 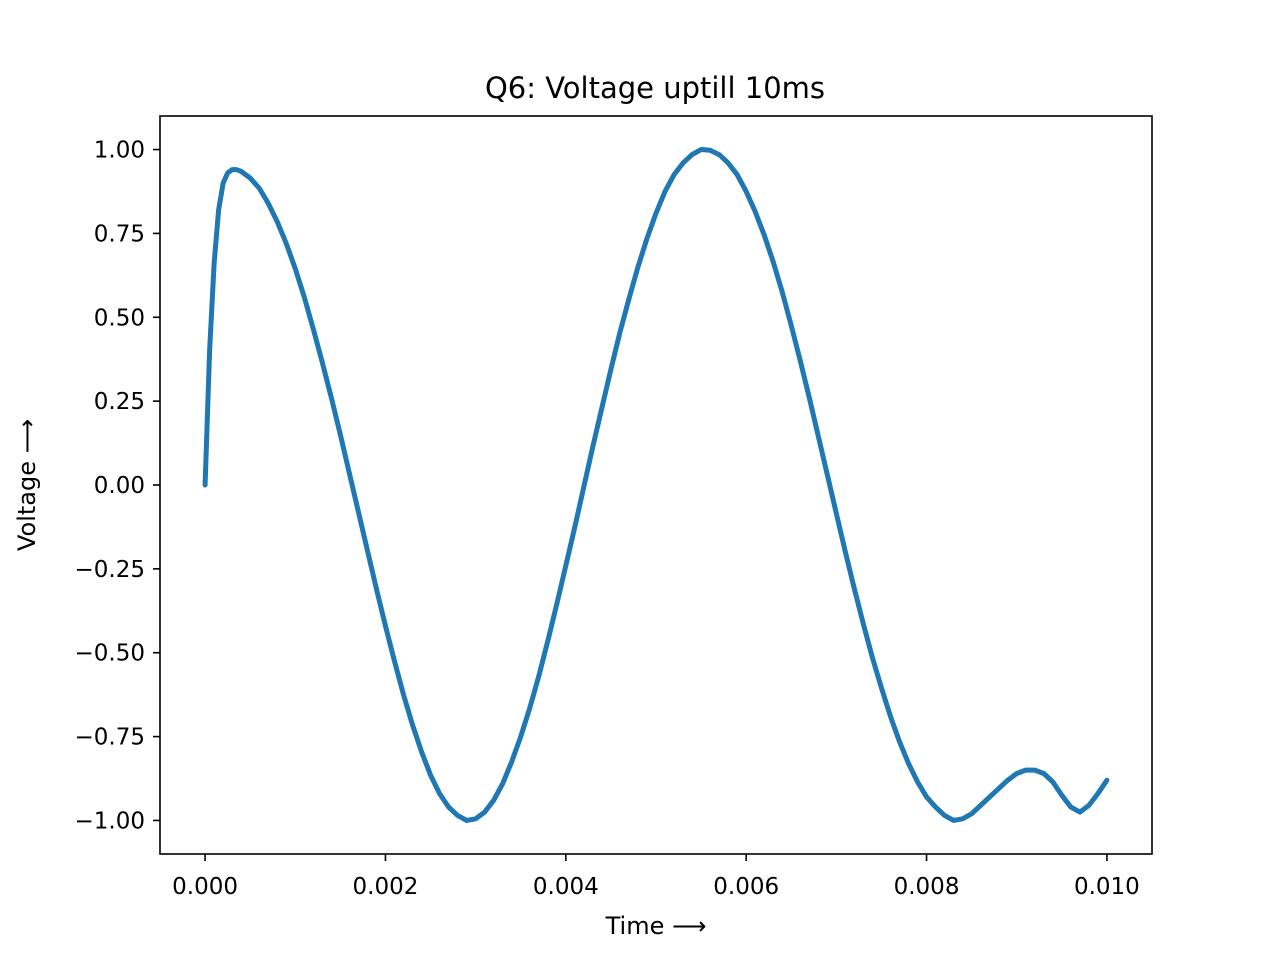 What do you see at coordinates (110, 570) in the screenshot?
I see `y-tick-label: −0.25` at bounding box center [110, 570].